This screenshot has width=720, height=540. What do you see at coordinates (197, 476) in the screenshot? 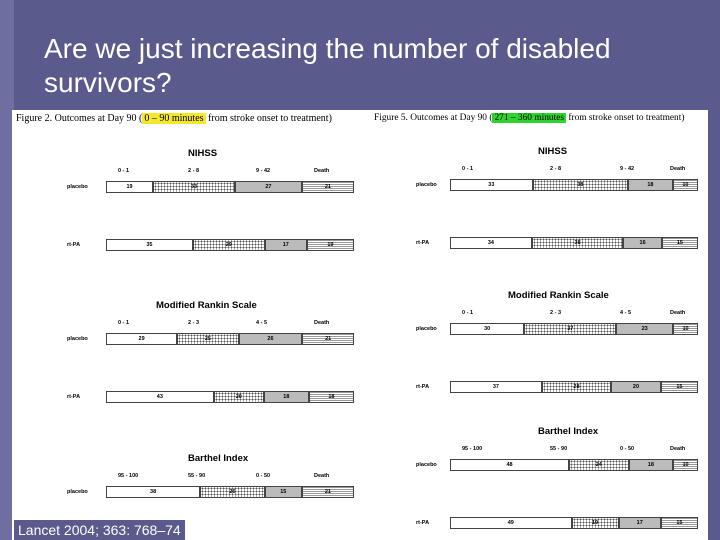
I see `category-label: 55 - 90` at bounding box center [197, 476].